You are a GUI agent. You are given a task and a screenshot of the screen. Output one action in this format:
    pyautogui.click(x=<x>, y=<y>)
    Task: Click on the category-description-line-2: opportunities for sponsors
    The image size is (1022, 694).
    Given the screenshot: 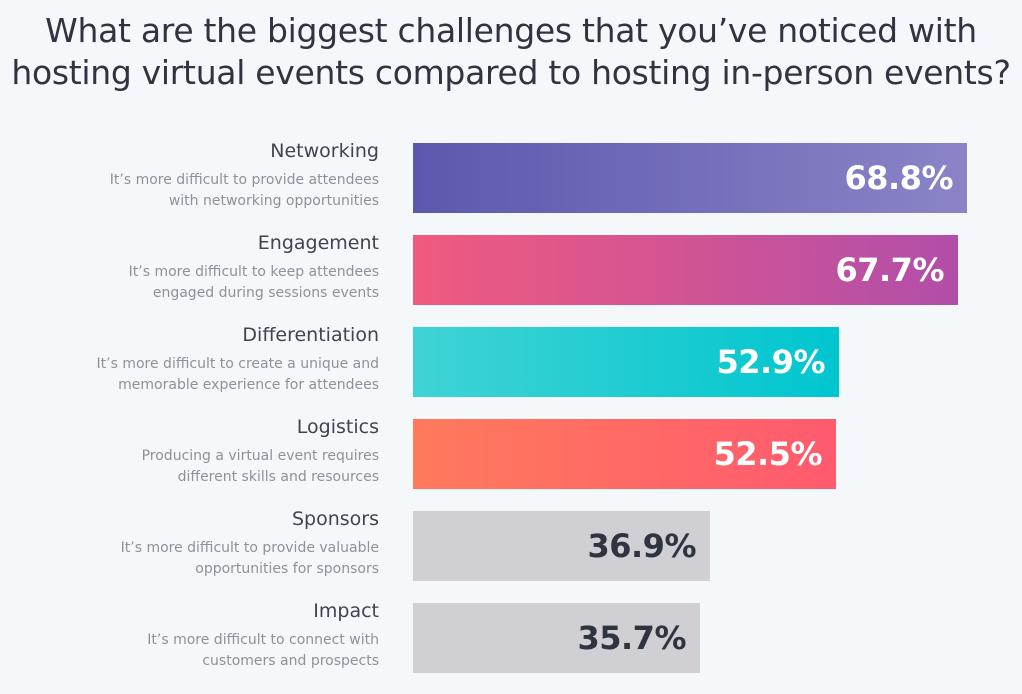 What is the action you would take?
    pyautogui.click(x=287, y=569)
    